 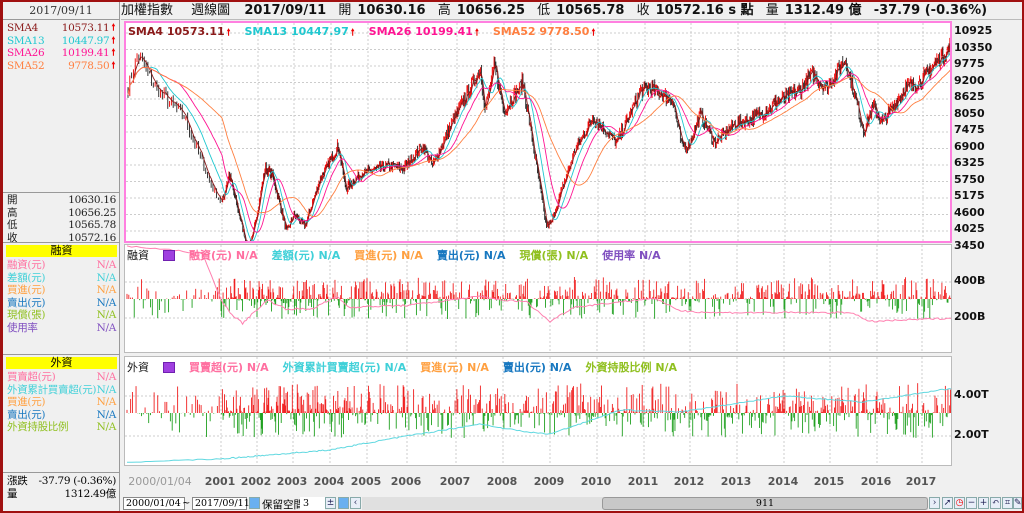 What do you see at coordinates (983, 503) in the screenshot?
I see `zoom-in-icon: +` at bounding box center [983, 503].